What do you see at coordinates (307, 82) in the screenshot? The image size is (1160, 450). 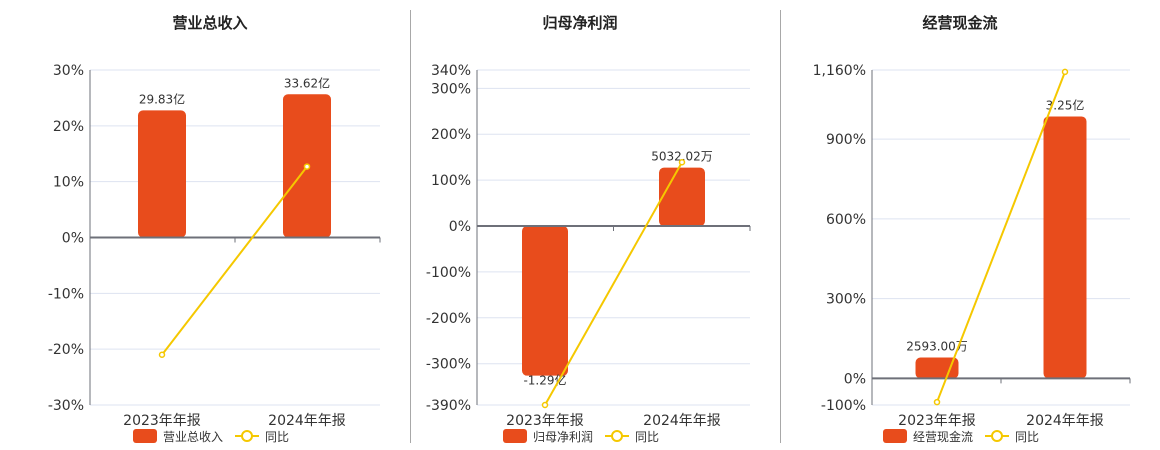 I see `bar-data-label: 33.62亿` at bounding box center [307, 82].